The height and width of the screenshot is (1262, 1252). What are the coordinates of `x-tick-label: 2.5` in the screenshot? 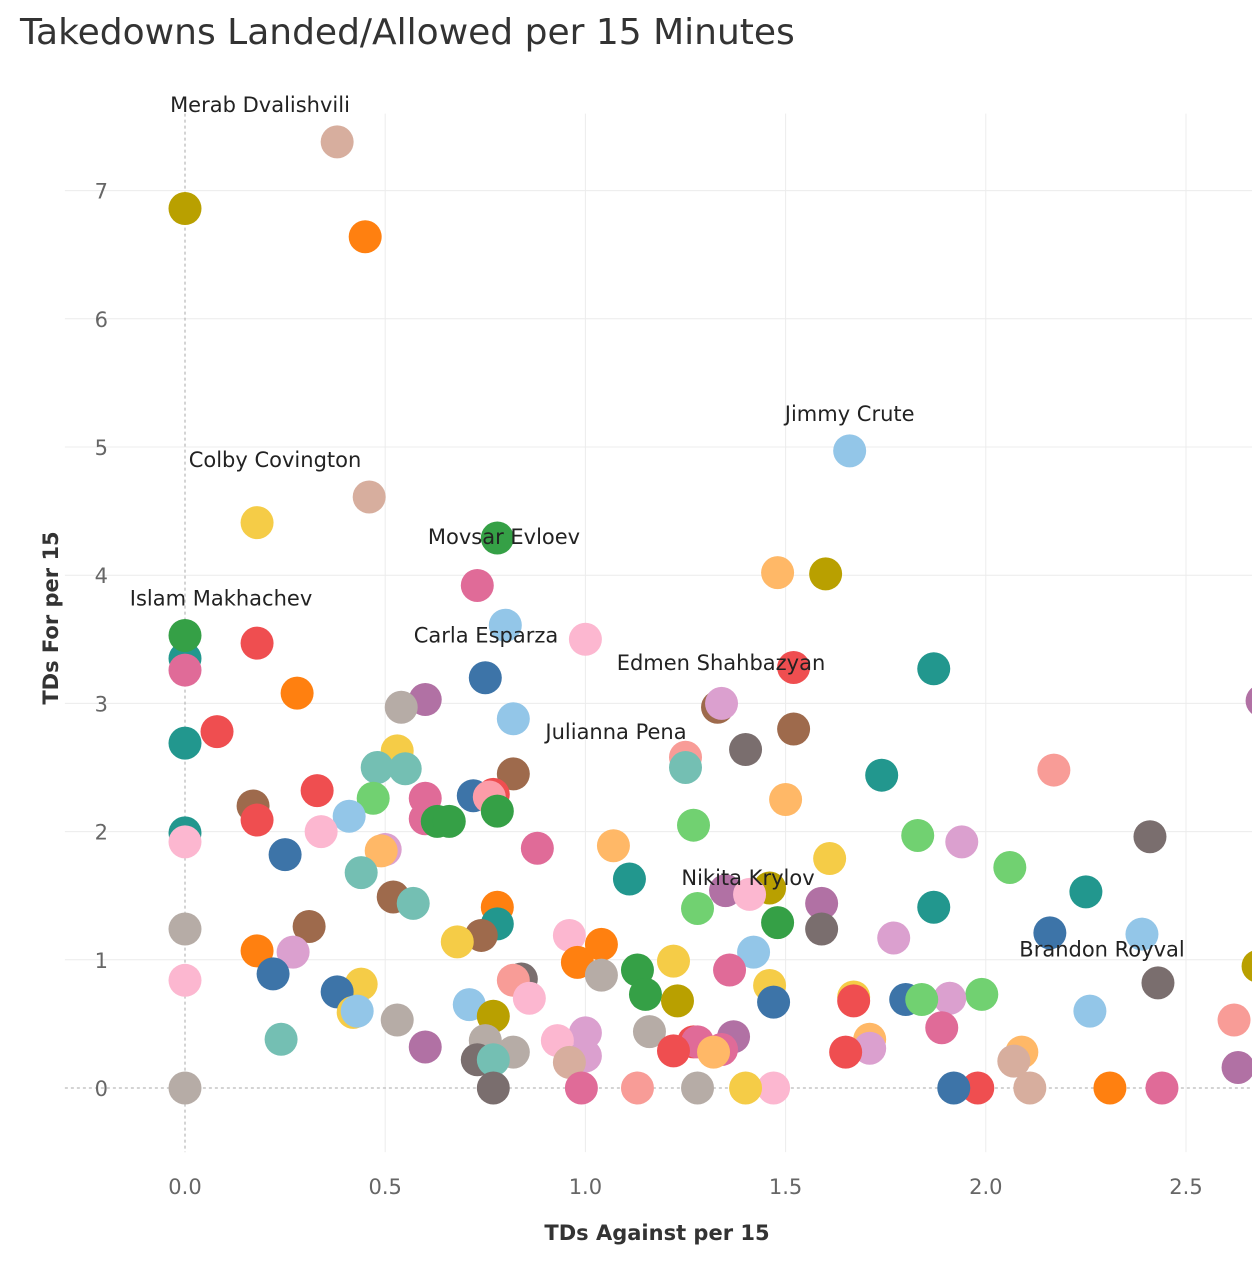 It's located at (1185, 1187).